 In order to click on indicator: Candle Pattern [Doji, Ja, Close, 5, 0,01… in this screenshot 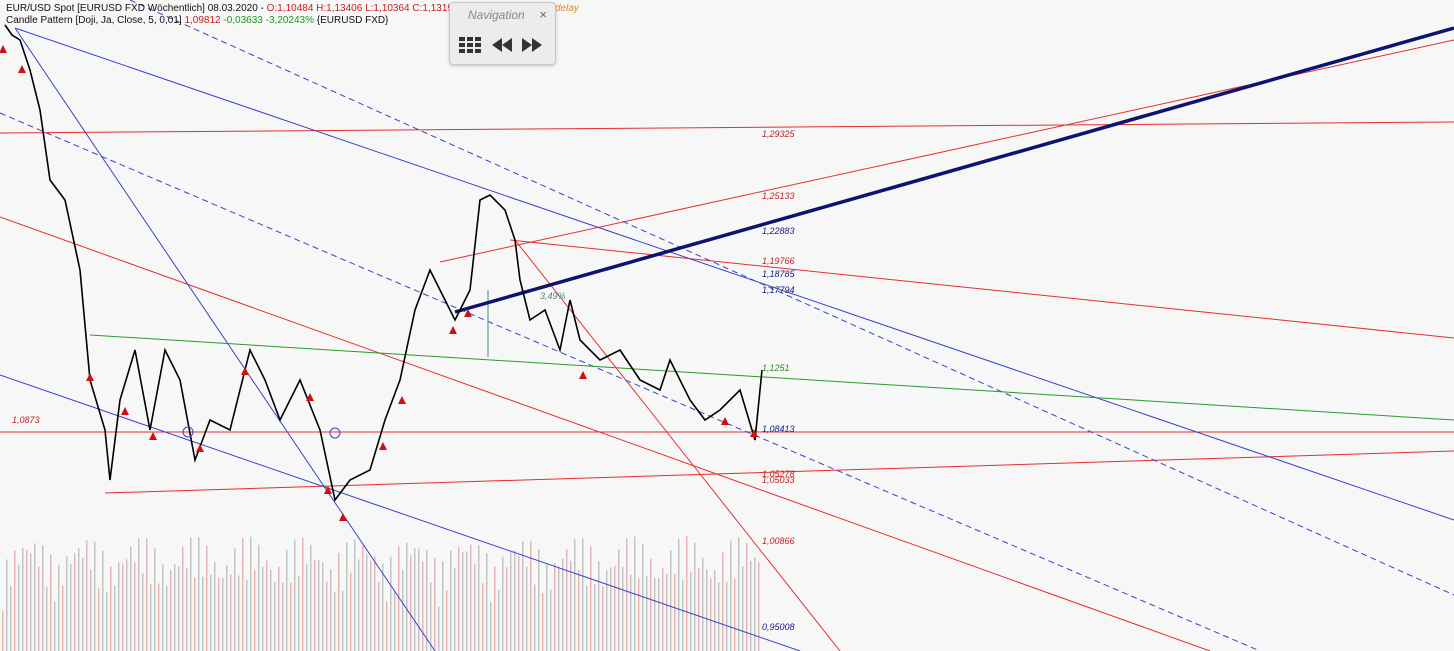, I will do `click(94, 20)`.